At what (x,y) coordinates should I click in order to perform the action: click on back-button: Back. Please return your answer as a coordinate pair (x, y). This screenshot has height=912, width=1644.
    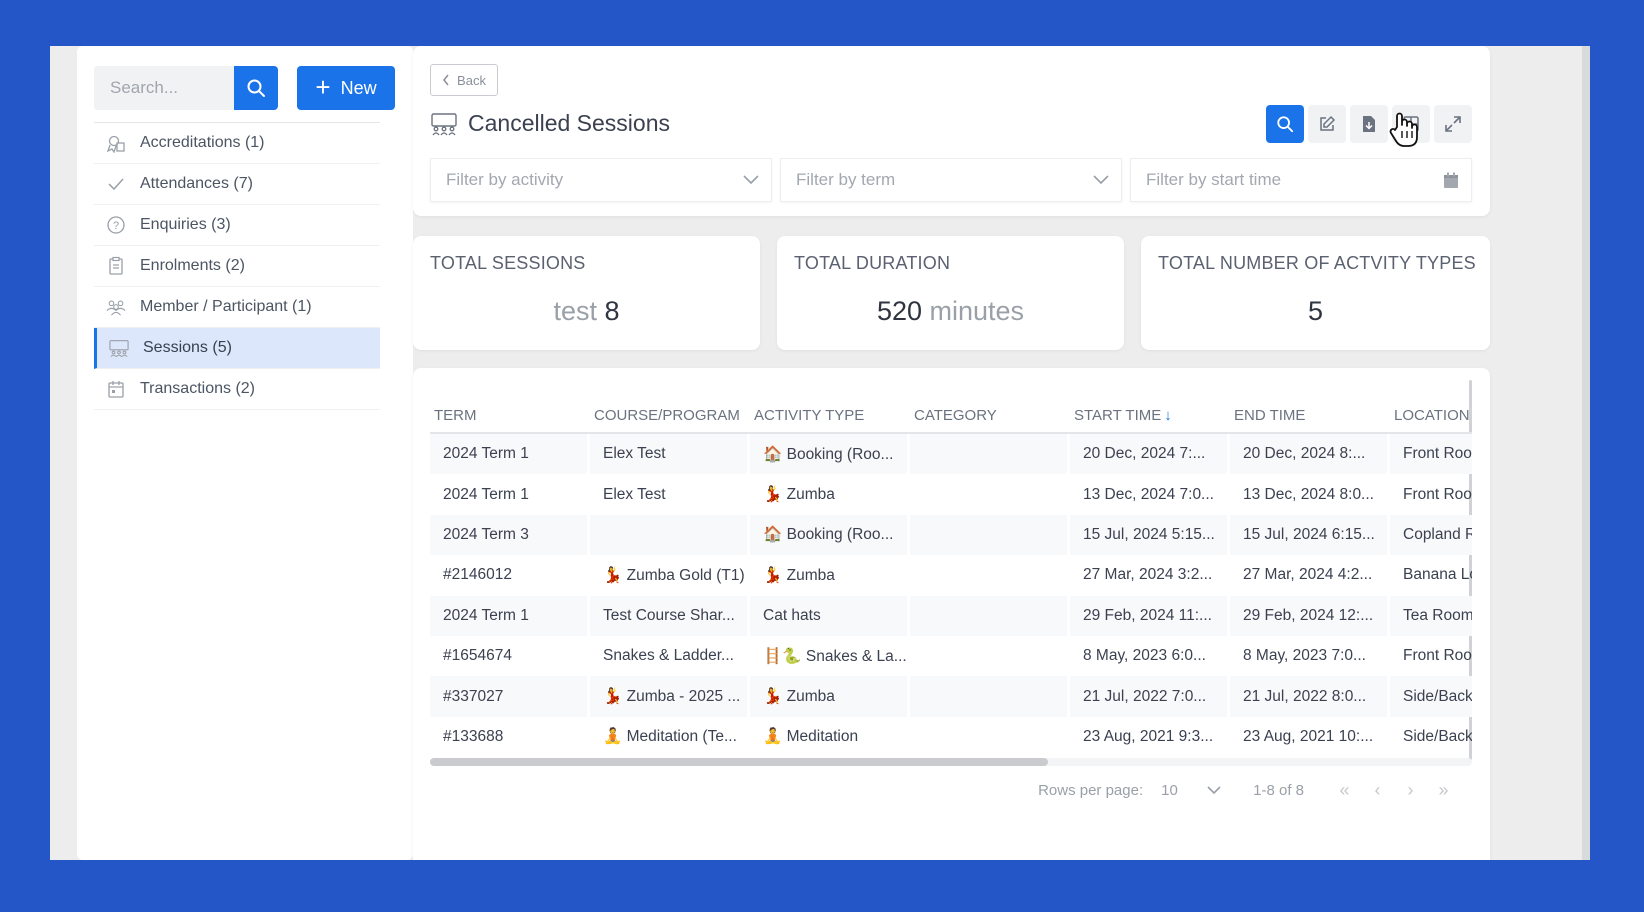
    Looking at the image, I should click on (464, 80).